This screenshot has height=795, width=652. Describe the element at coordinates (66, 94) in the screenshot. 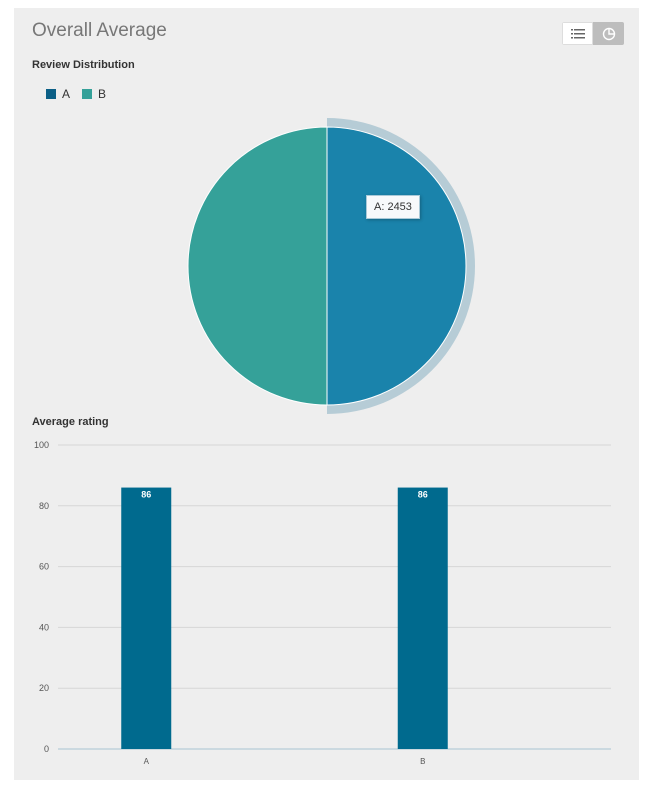

I see `legend-label-a: A` at that location.